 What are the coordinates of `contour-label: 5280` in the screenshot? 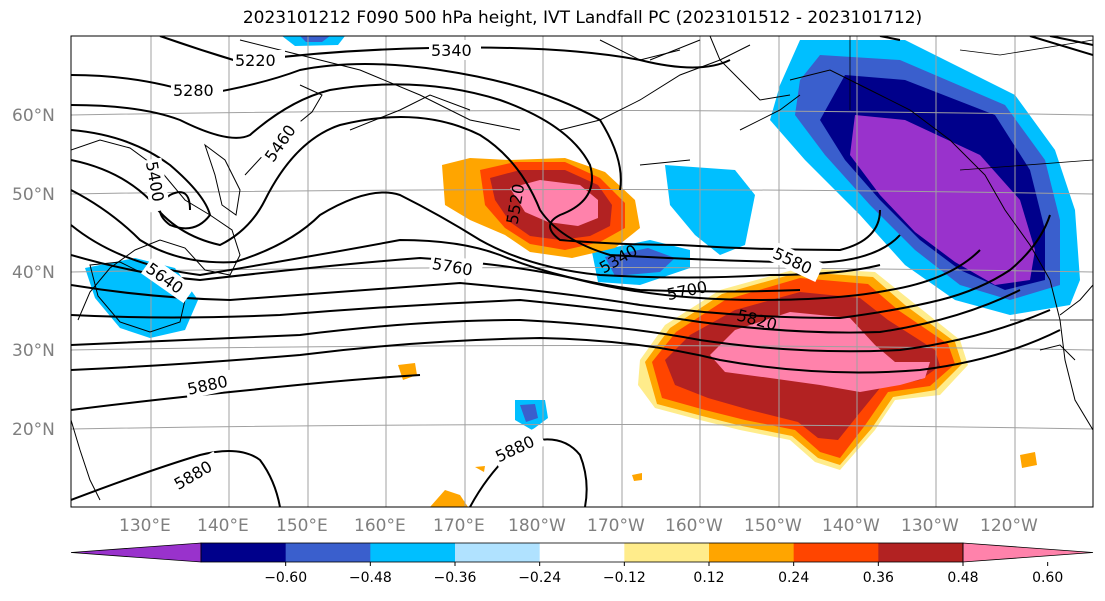 It's located at (193, 90).